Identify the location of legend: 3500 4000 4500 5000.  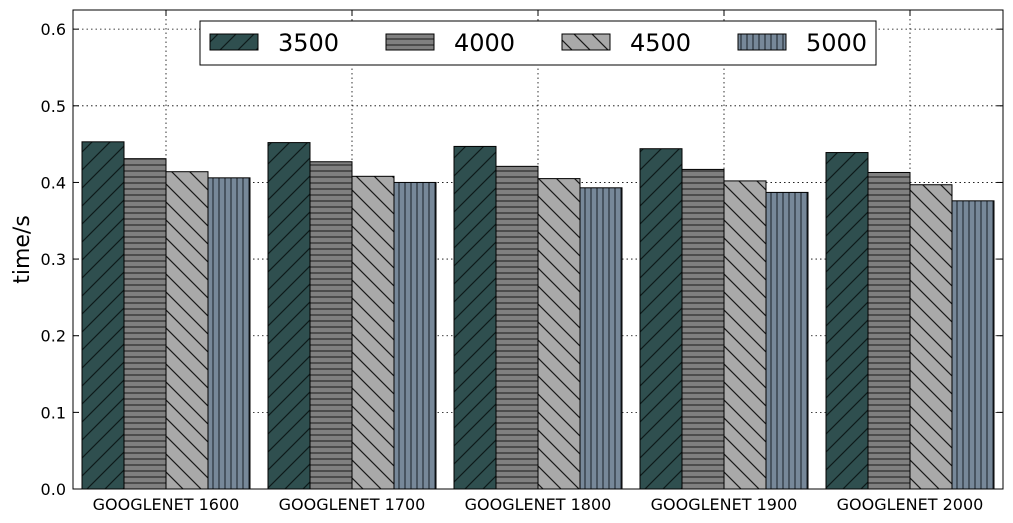
(538, 43).